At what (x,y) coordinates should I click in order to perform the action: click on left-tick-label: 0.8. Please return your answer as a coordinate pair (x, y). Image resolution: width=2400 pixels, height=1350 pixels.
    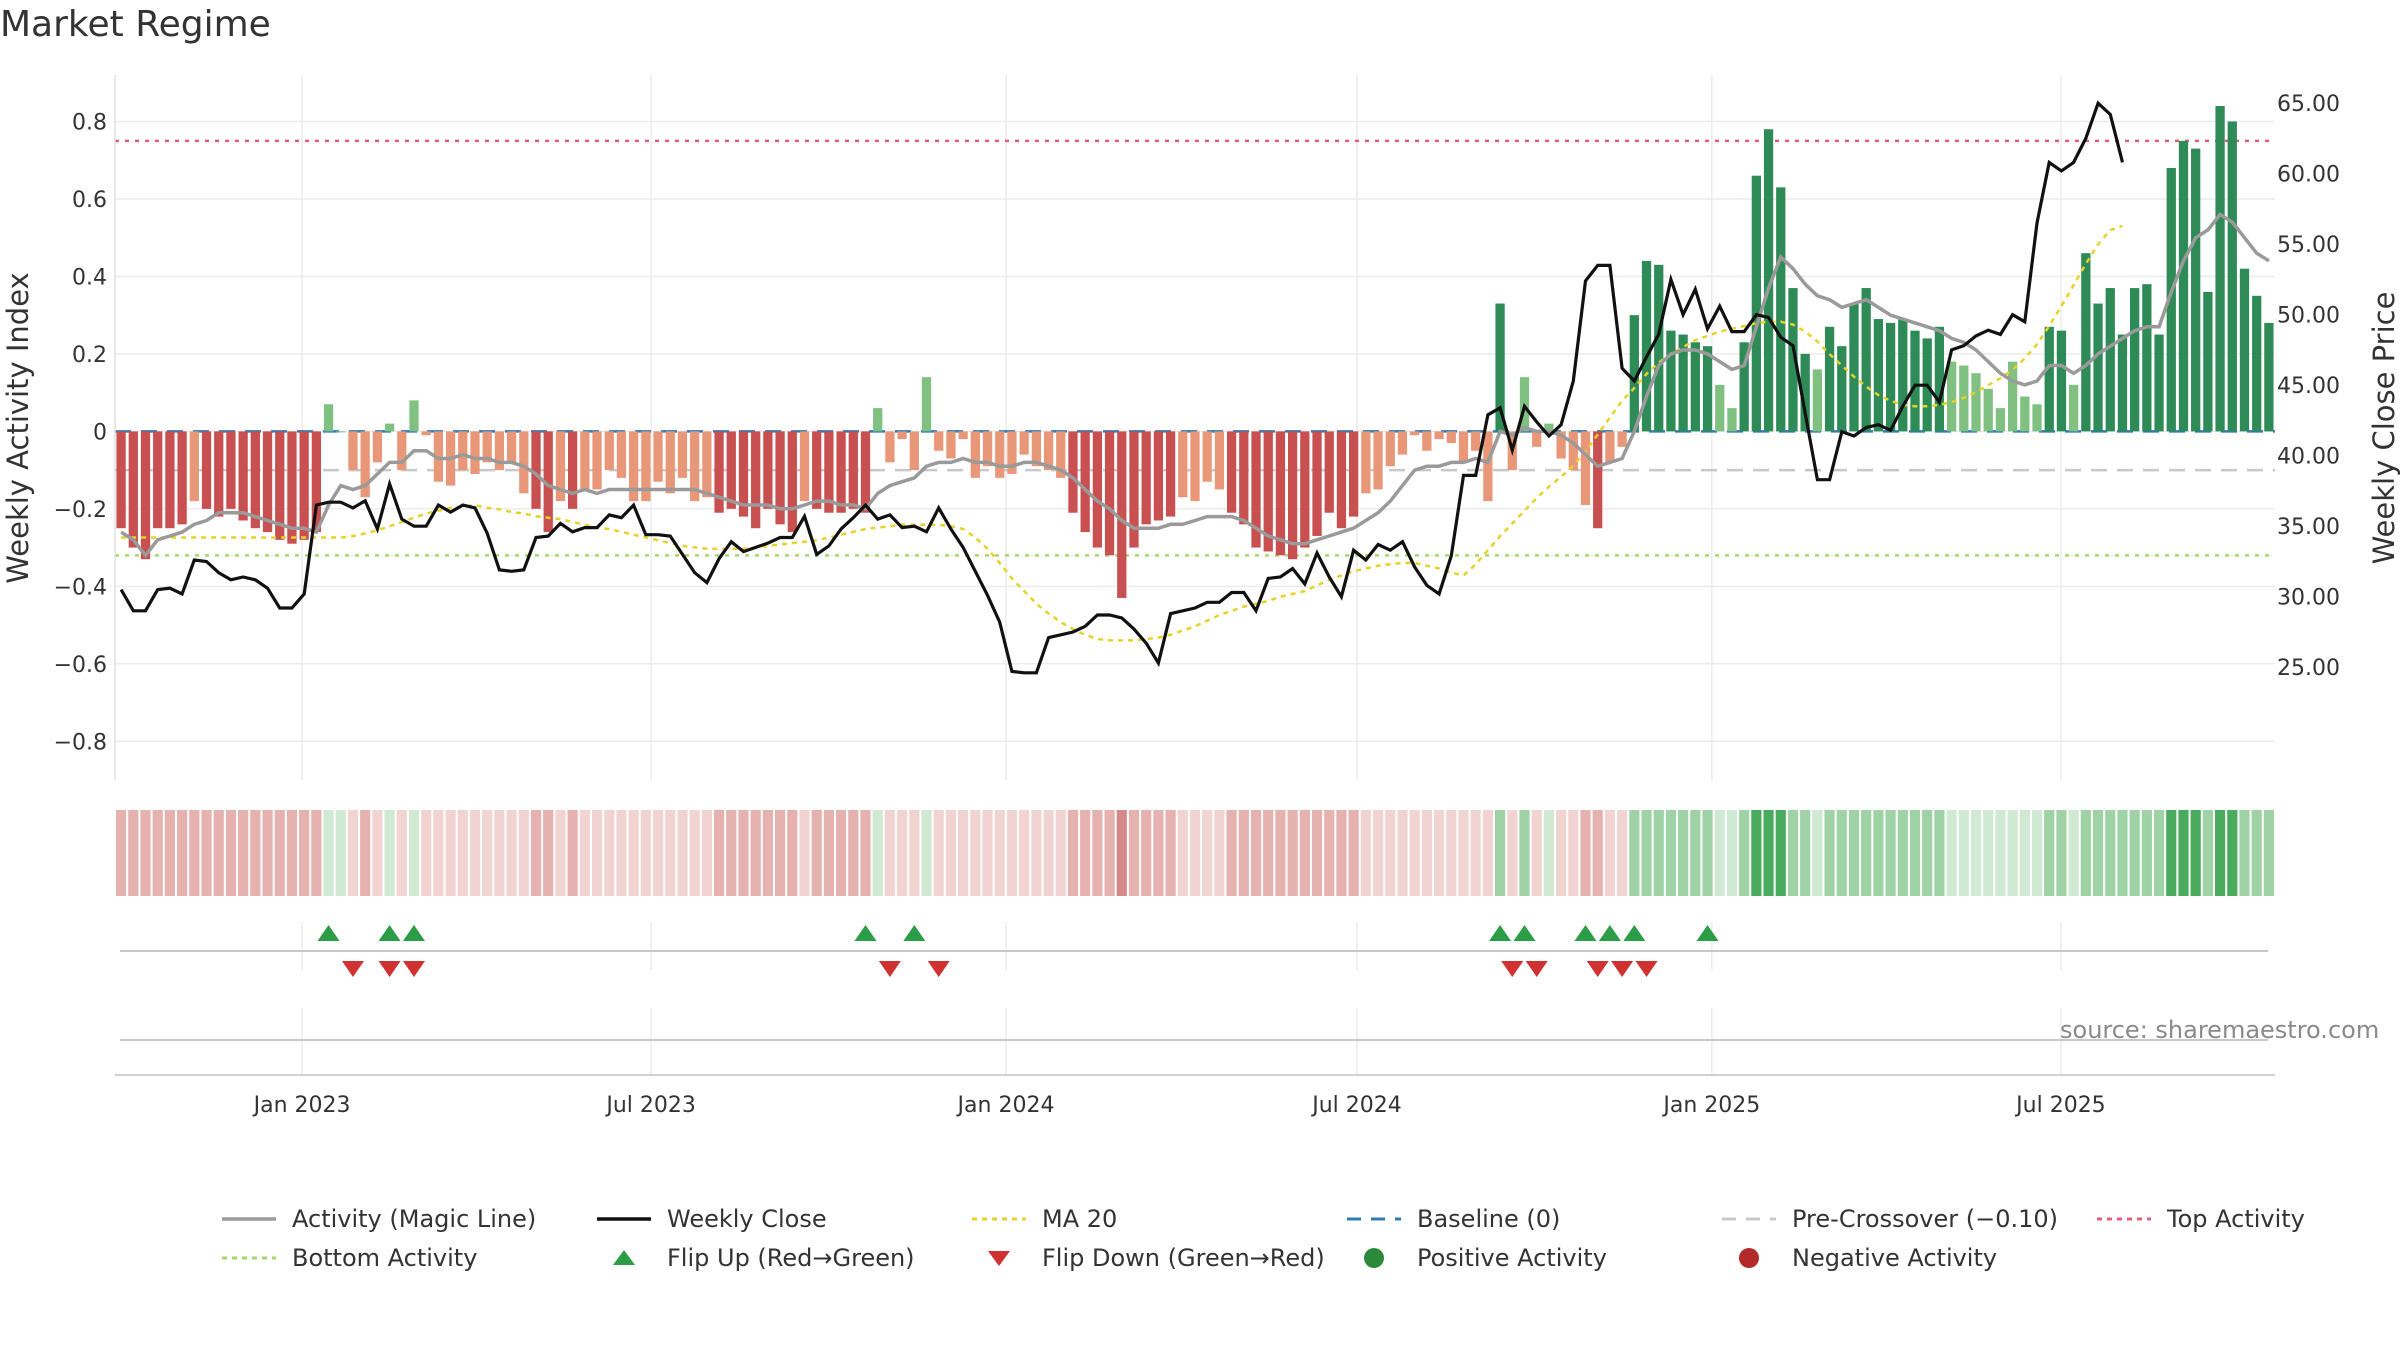
    Looking at the image, I should click on (89, 122).